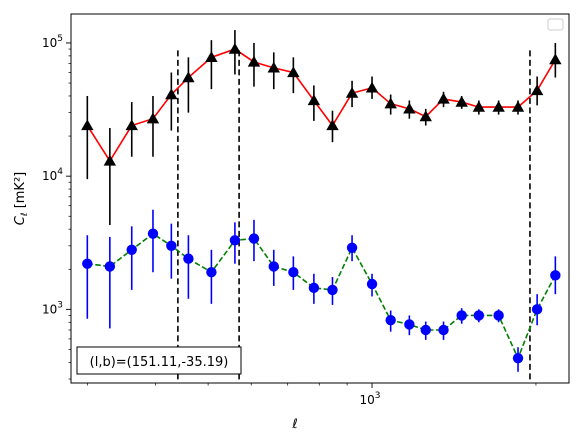 The width and height of the screenshot is (580, 441). What do you see at coordinates (52, 42) in the screenshot?
I see `y-tick-label-2: 10⁵` at bounding box center [52, 42].